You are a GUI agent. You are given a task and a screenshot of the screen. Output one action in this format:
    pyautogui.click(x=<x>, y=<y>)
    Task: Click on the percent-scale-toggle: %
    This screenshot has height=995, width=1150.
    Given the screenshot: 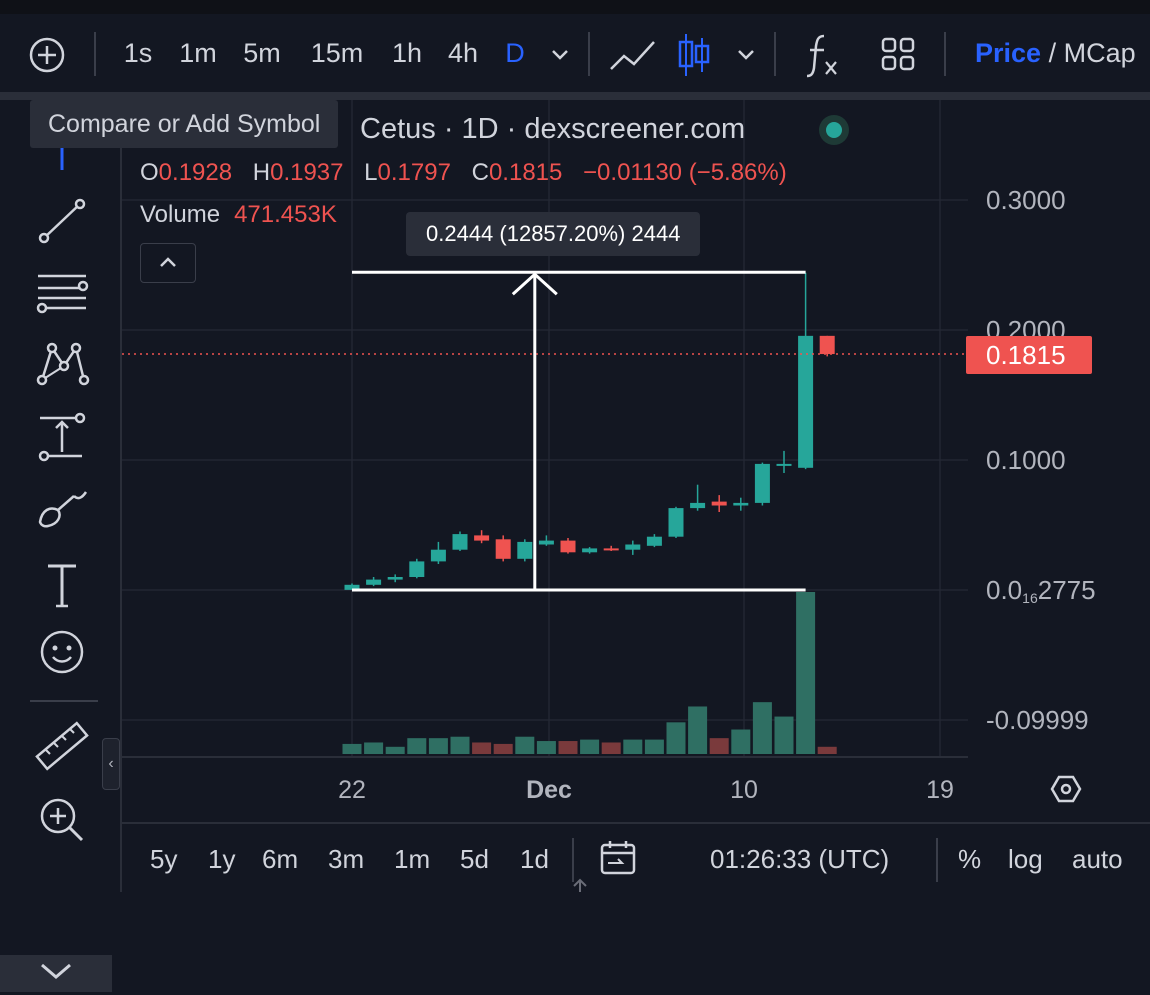 What is the action you would take?
    pyautogui.click(x=970, y=859)
    